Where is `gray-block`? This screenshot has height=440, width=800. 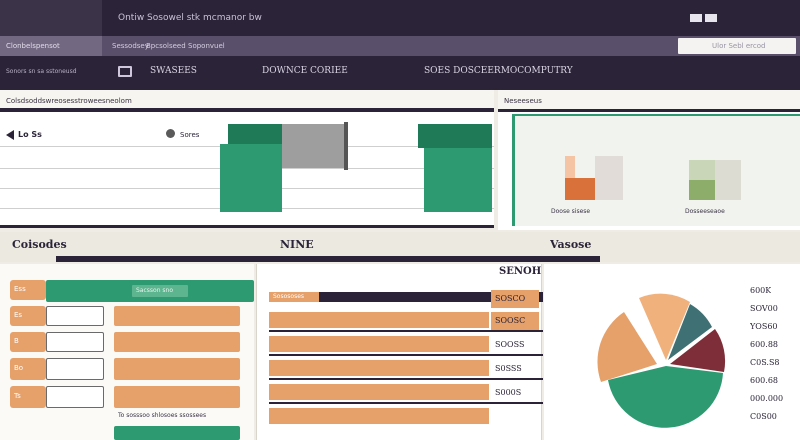
gray-block is located at coordinates (315, 146).